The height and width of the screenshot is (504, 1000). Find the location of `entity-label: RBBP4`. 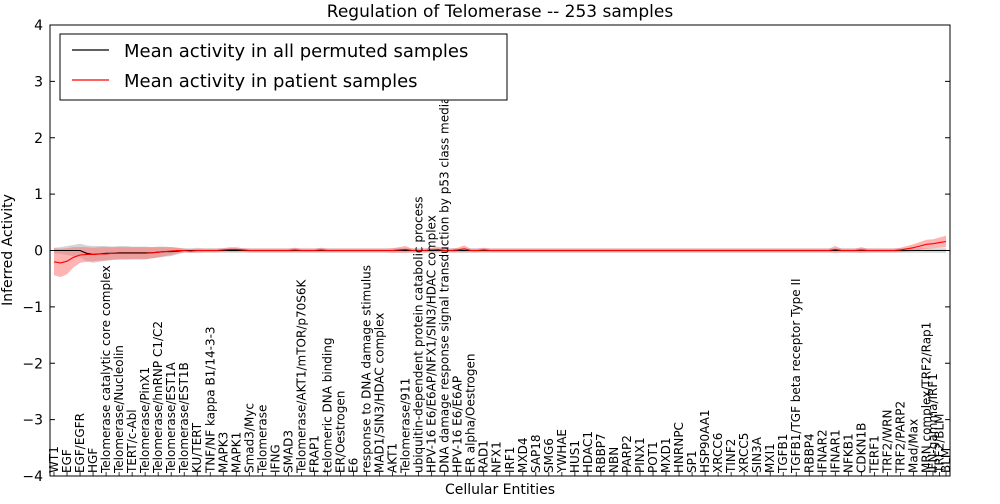

entity-label: RBBP4 is located at coordinates (809, 453).